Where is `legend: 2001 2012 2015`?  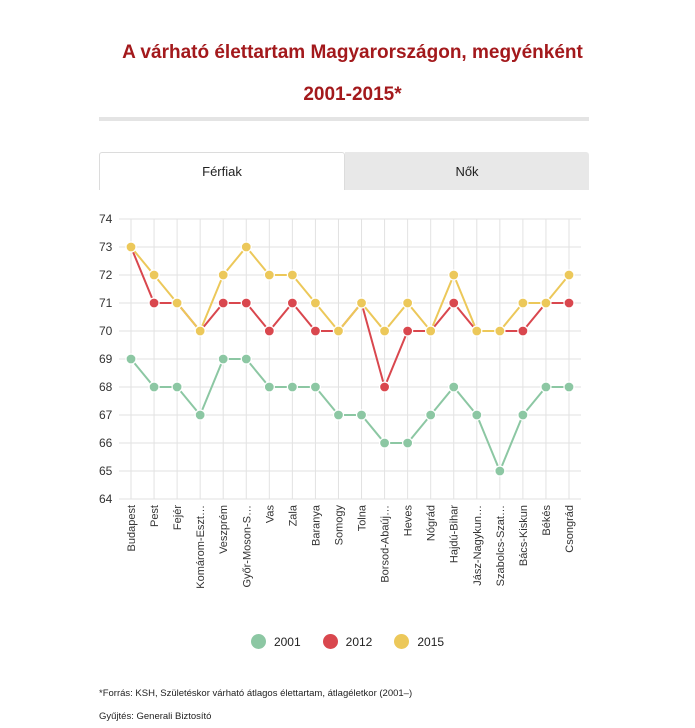
legend: 2001 2012 2015 is located at coordinates (347, 641).